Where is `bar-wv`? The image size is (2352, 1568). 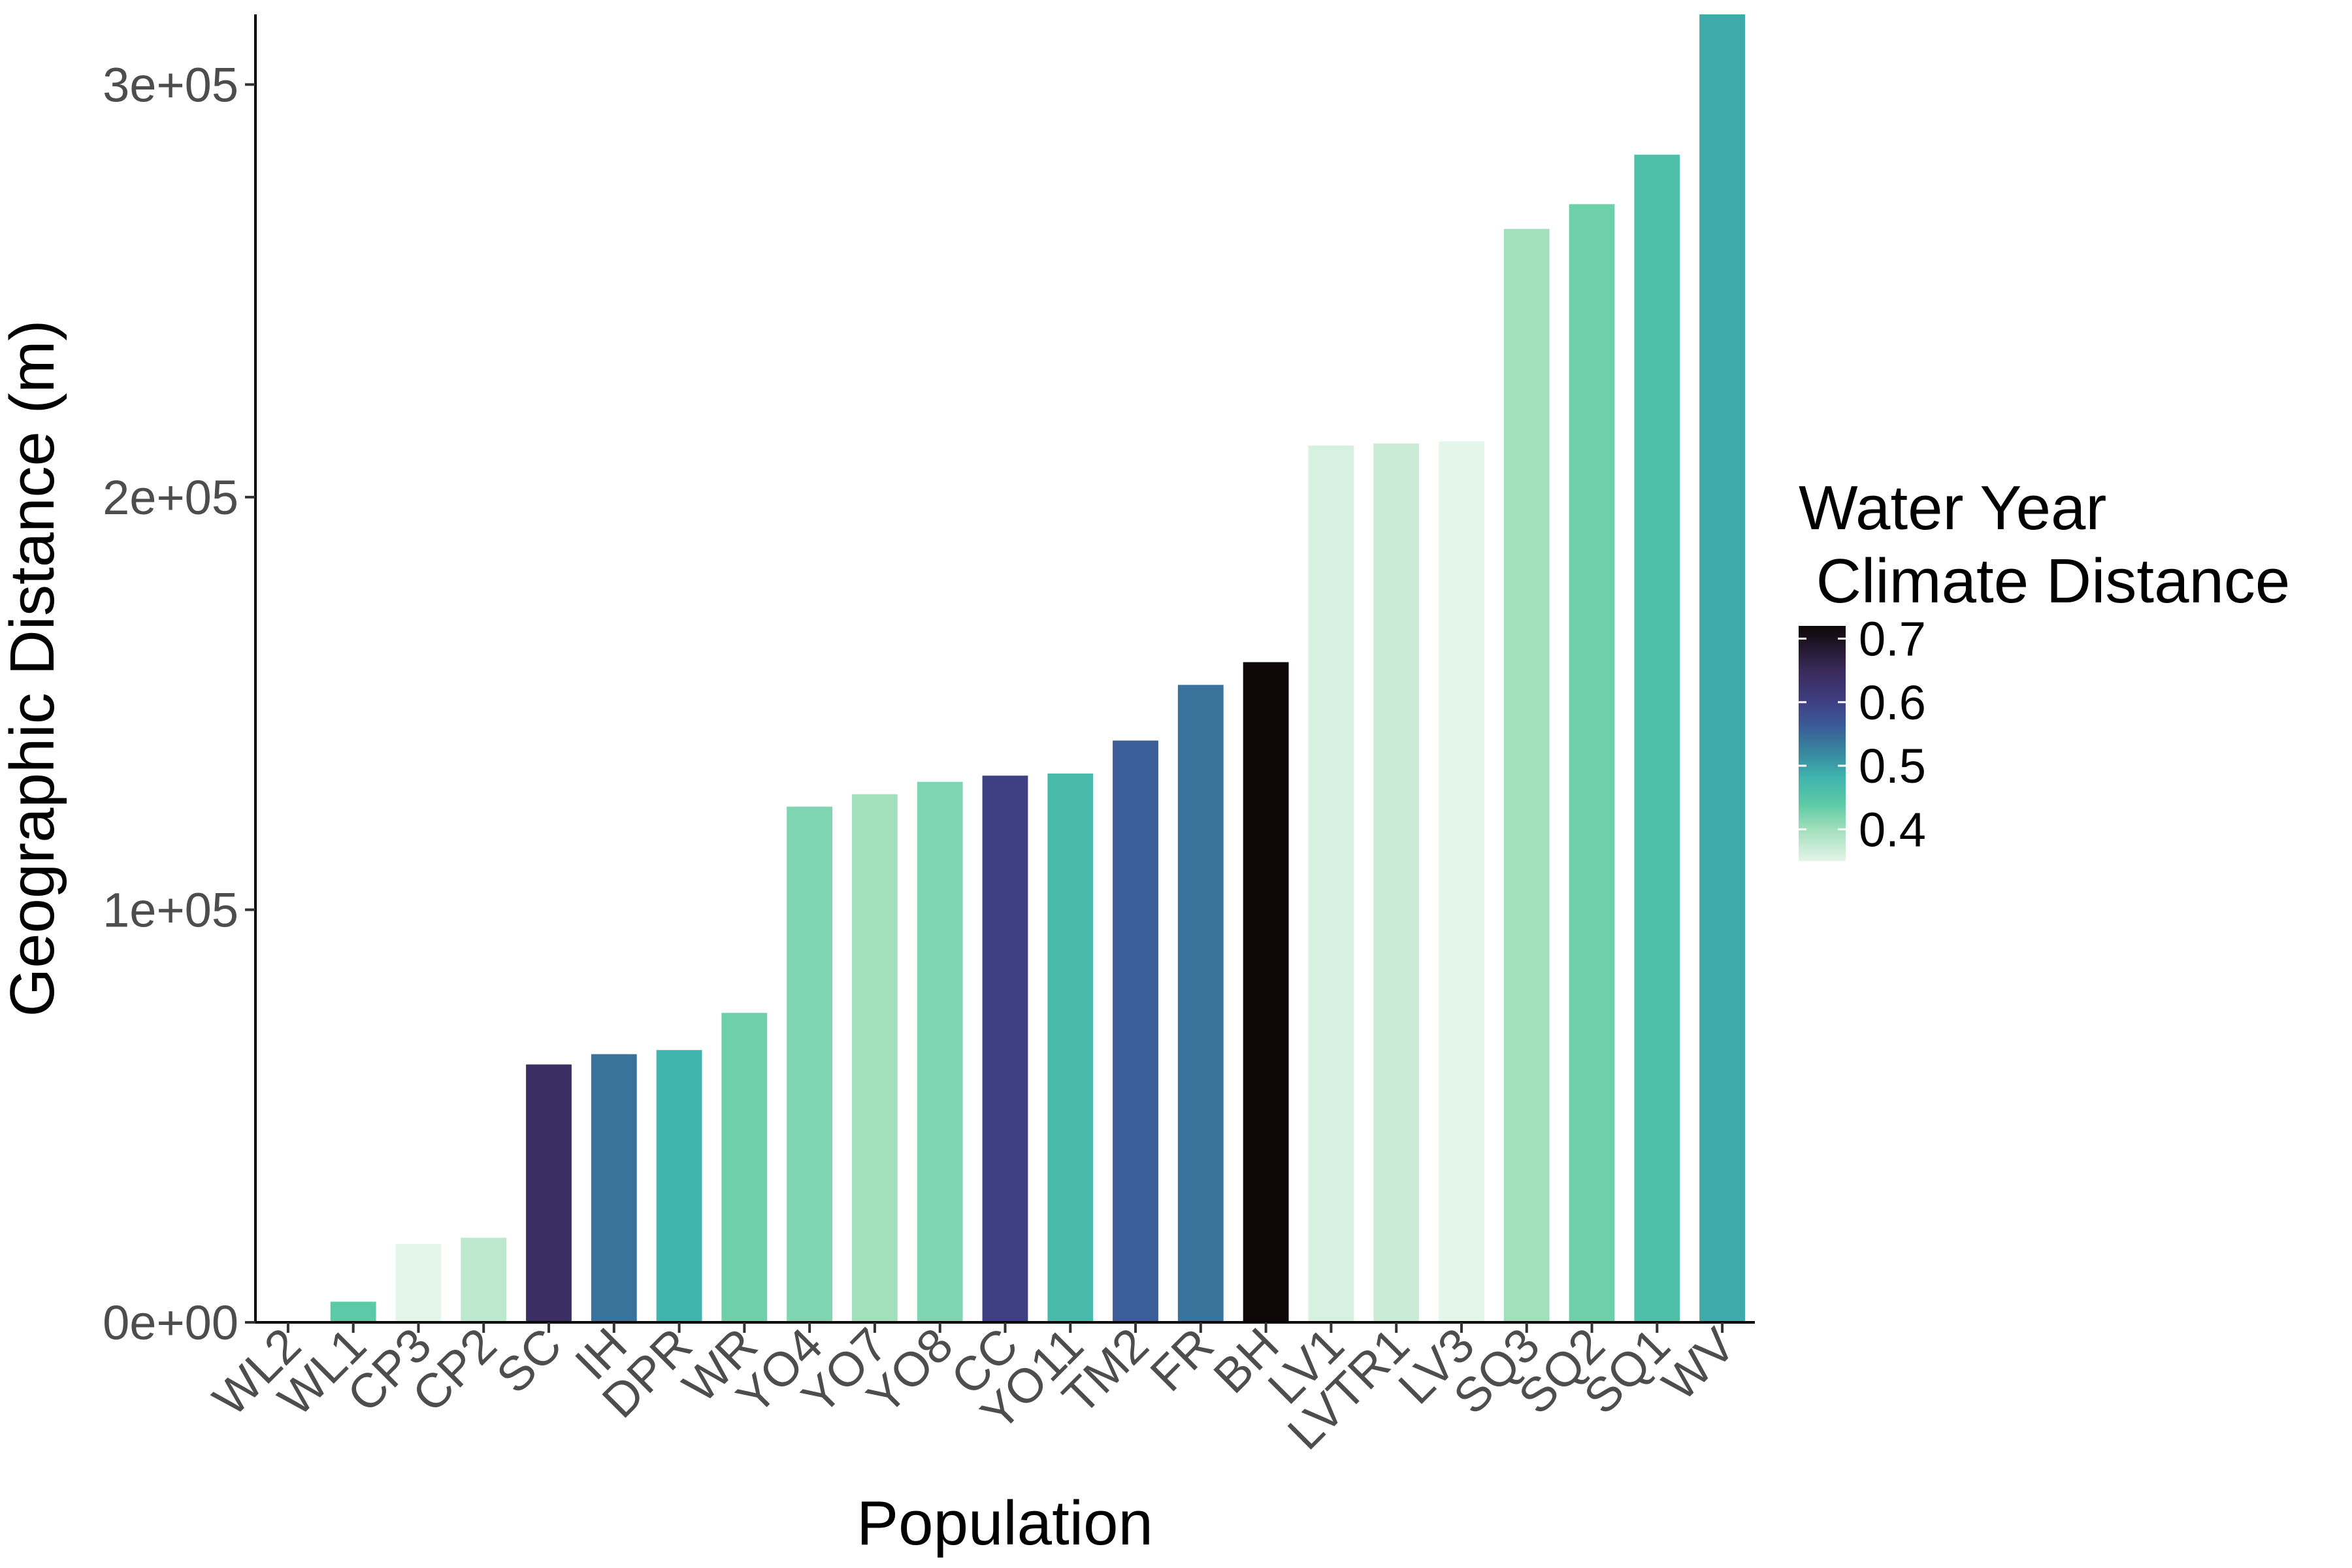
bar-wv is located at coordinates (1722, 668).